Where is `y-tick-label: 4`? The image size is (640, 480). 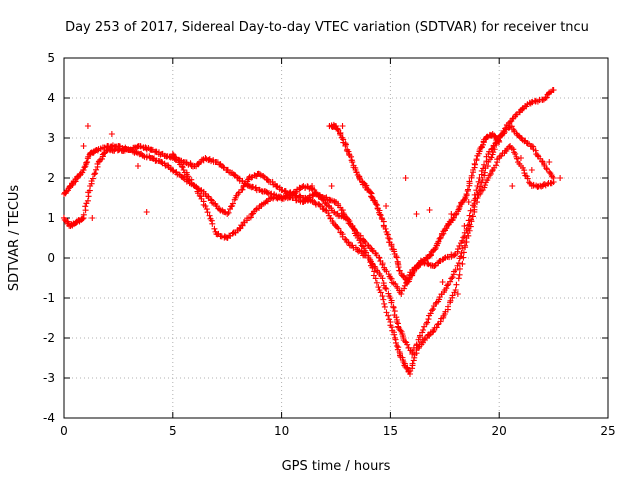 y-tick-label: 4 is located at coordinates (51, 98).